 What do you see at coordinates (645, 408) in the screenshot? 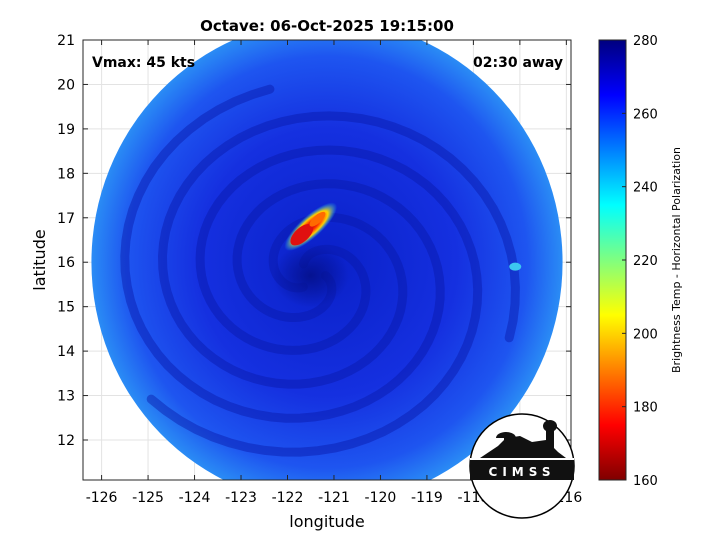
I see `colorbar-tick-label: 180` at bounding box center [645, 408].